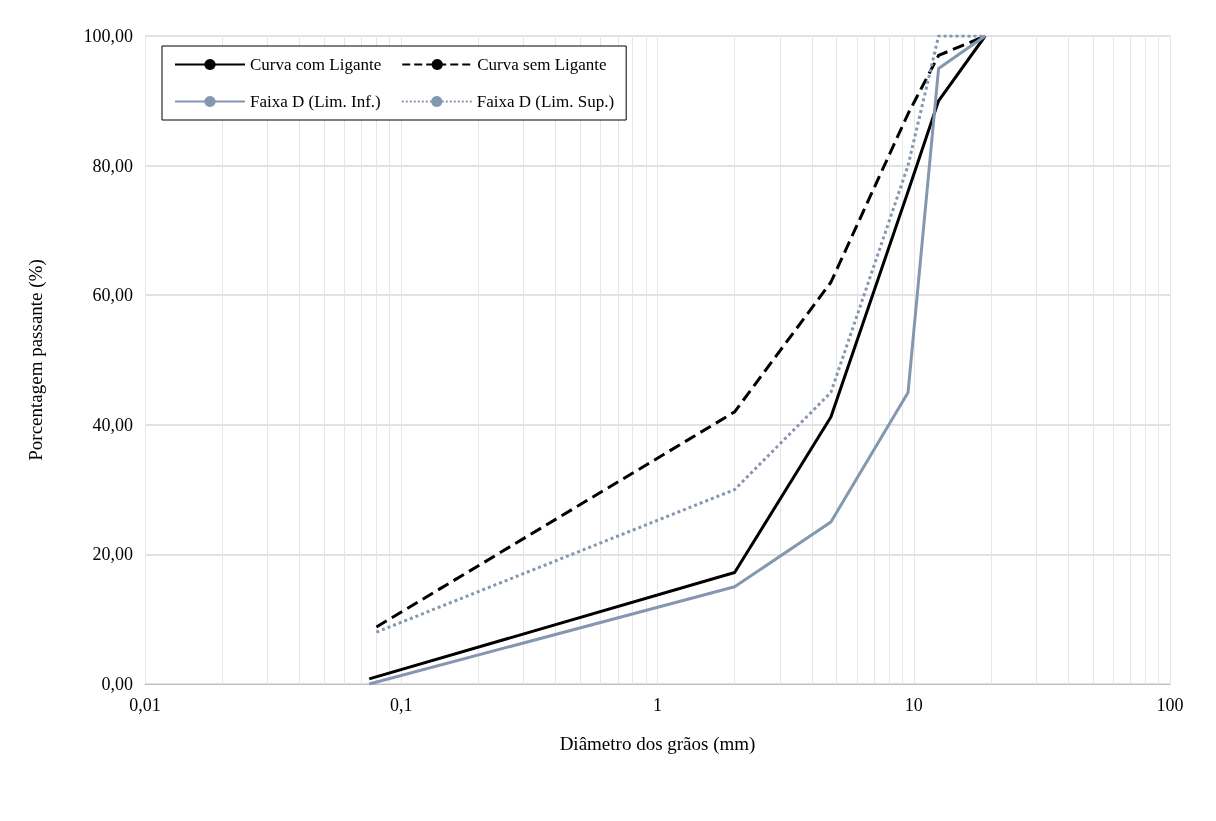 This screenshot has width=1216, height=821. Describe the element at coordinates (657, 744) in the screenshot. I see `x-axis-title: Diâmetro dos grãos (mm)` at that location.